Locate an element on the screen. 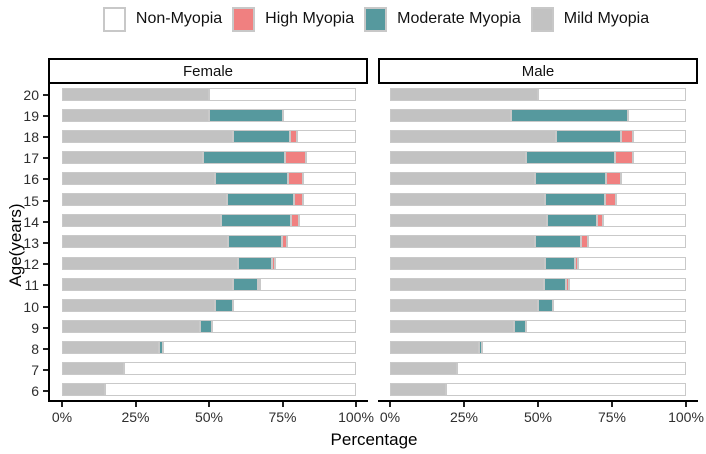 The width and height of the screenshot is (706, 454). y-axis-label-row-9: 9 is located at coordinates (24, 327).